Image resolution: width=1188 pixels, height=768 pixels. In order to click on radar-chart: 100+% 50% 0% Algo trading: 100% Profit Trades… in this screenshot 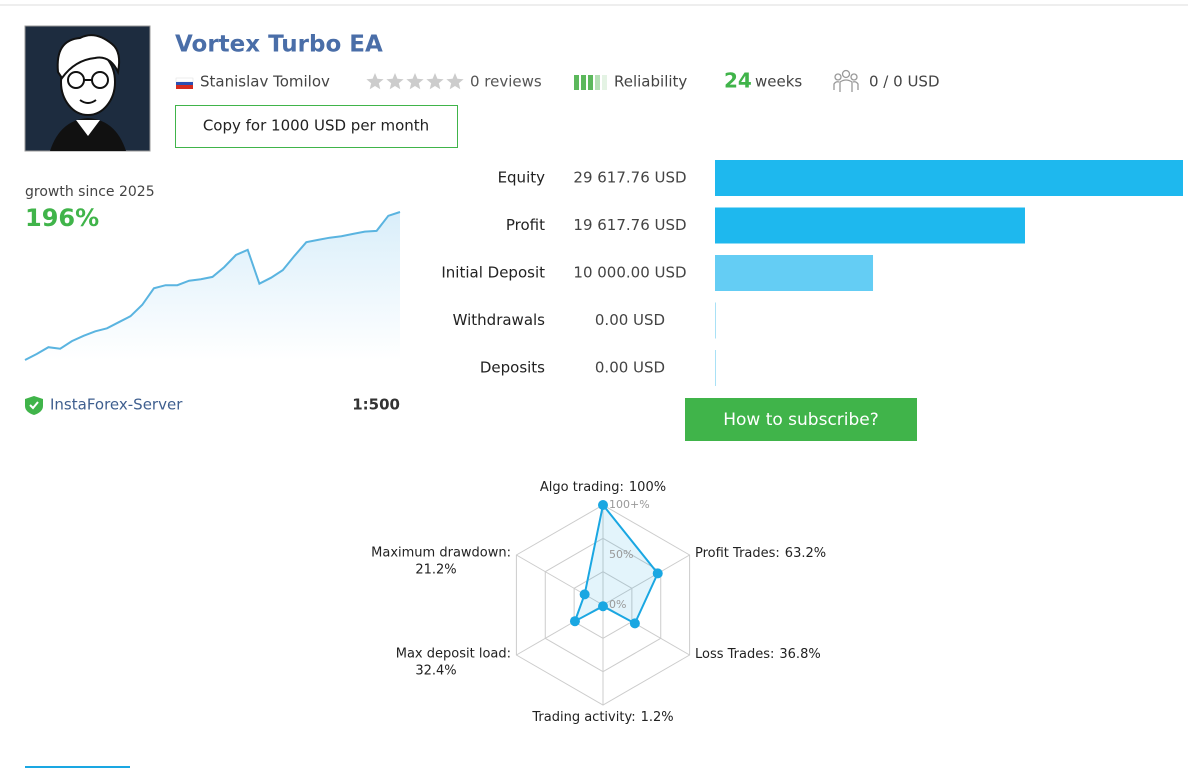, I will do `click(598, 602)`.